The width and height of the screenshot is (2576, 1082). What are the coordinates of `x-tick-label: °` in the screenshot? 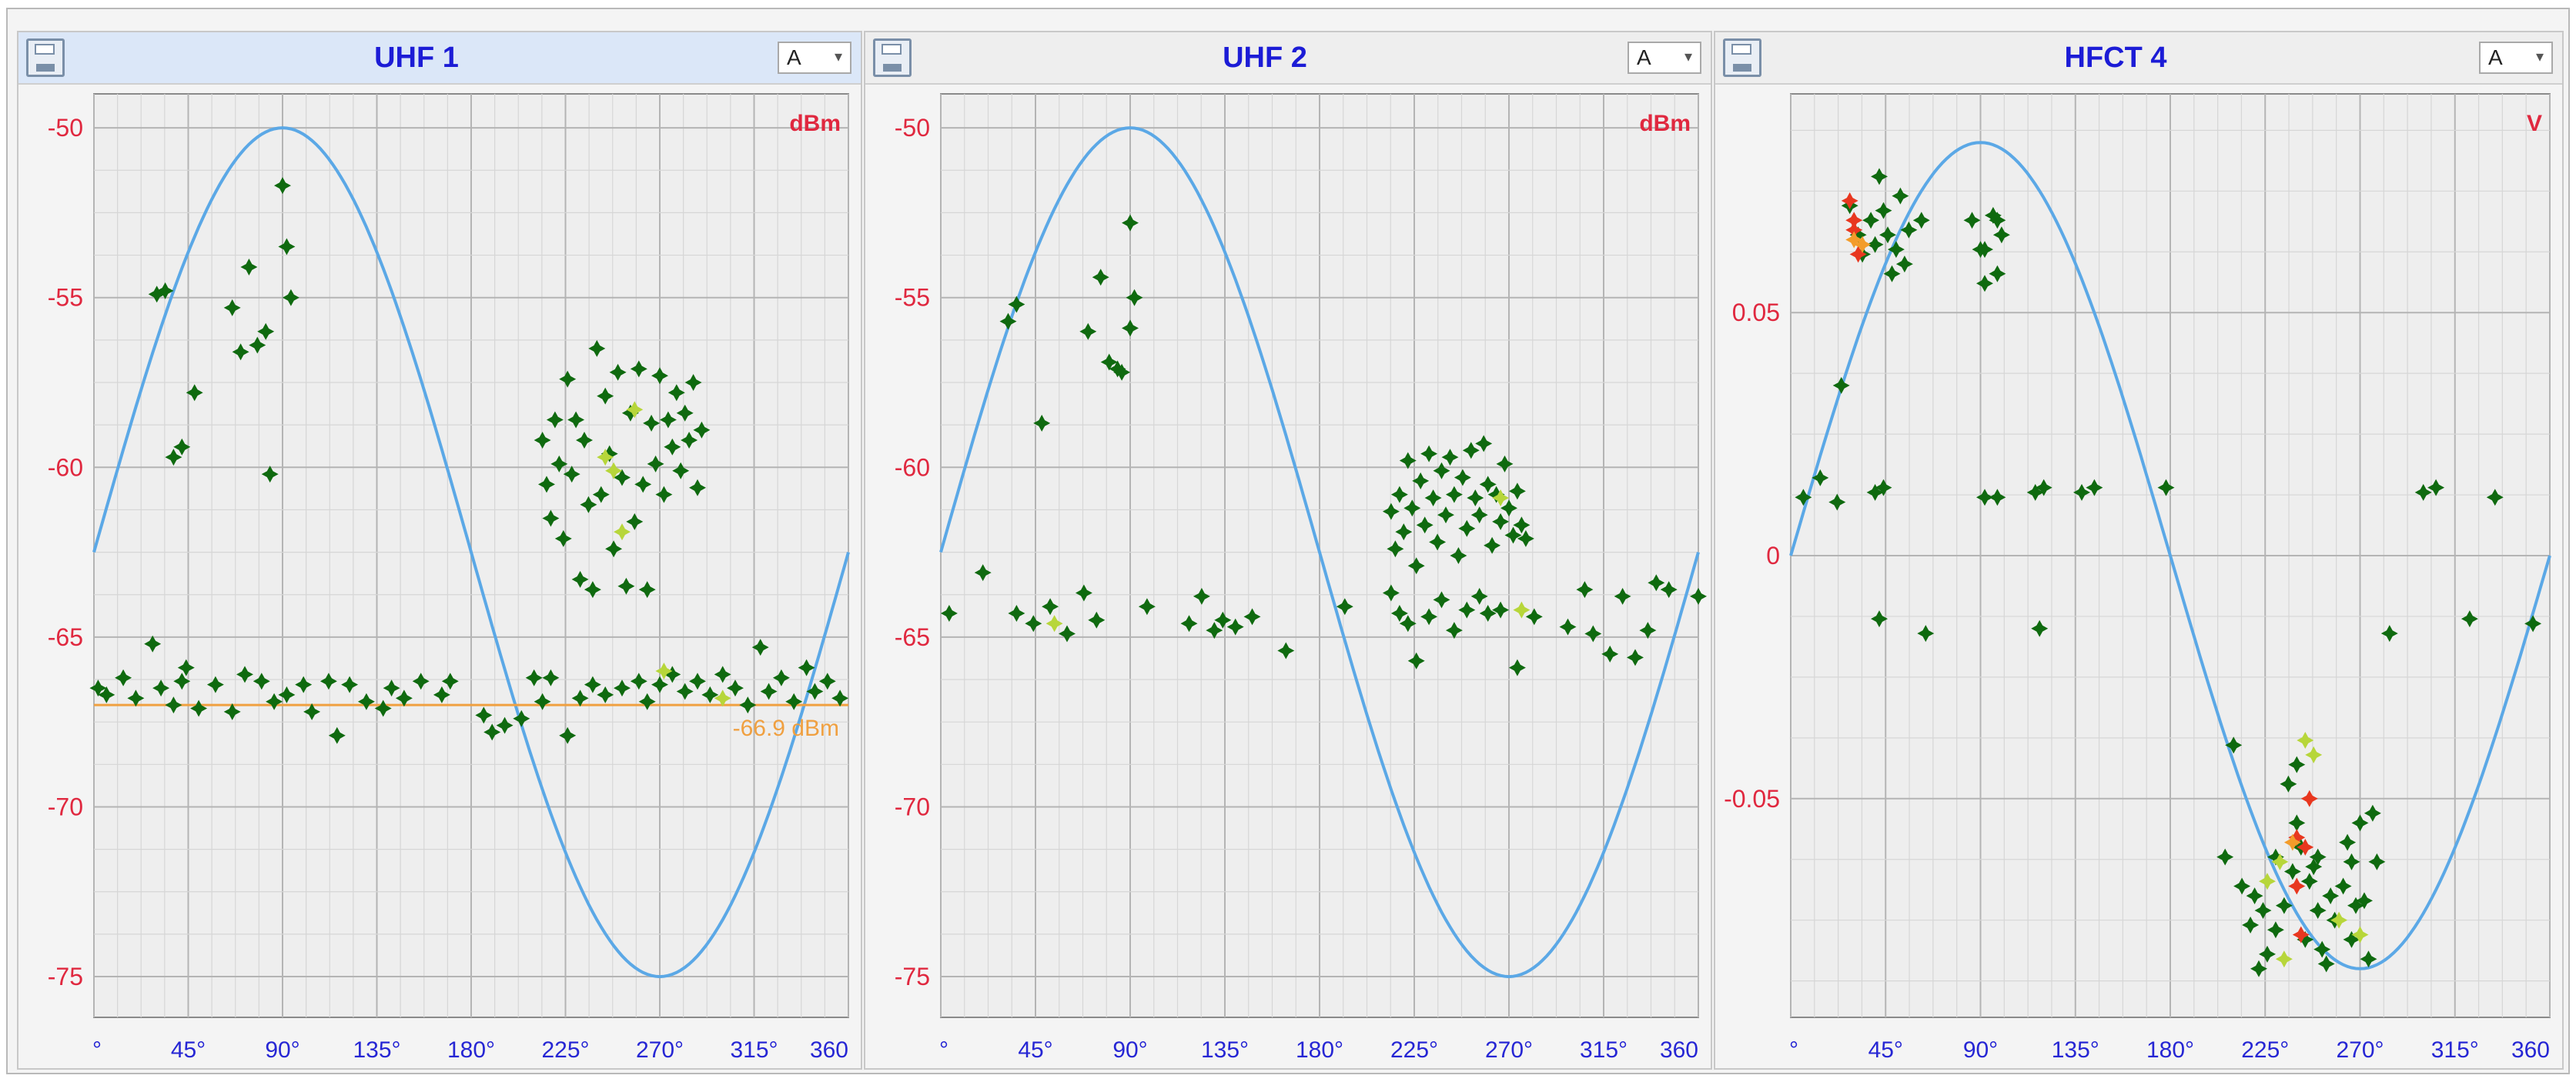 It's located at (944, 1050).